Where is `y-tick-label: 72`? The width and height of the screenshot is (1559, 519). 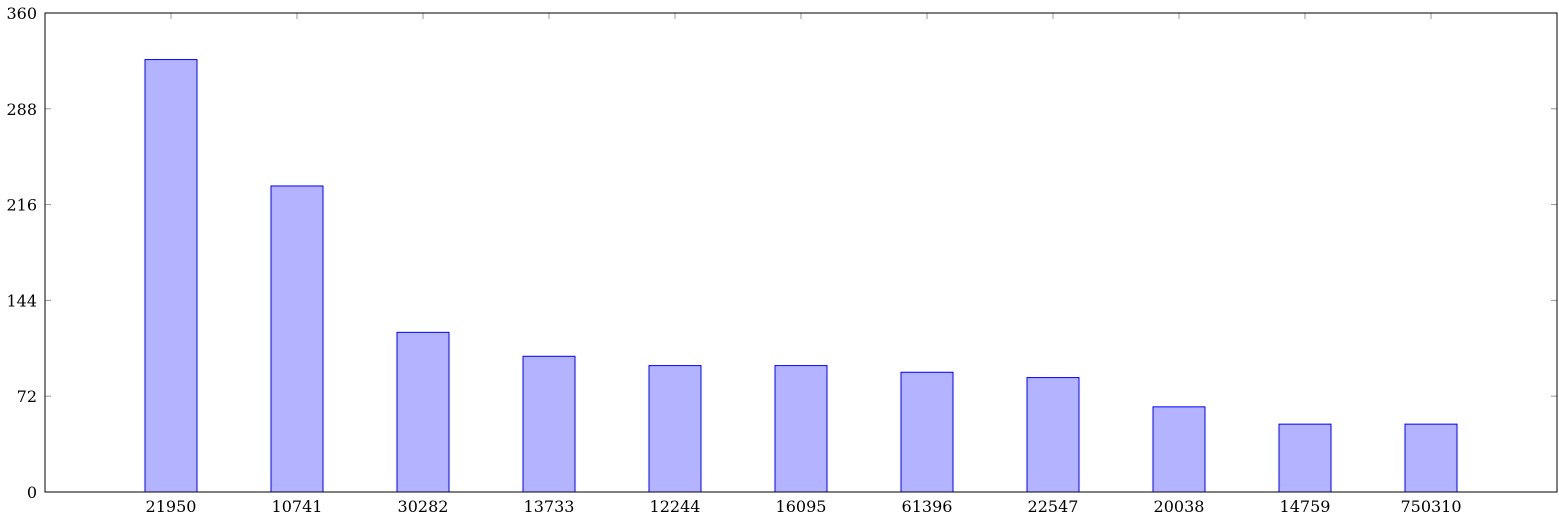
y-tick-label: 72 is located at coordinates (27, 396).